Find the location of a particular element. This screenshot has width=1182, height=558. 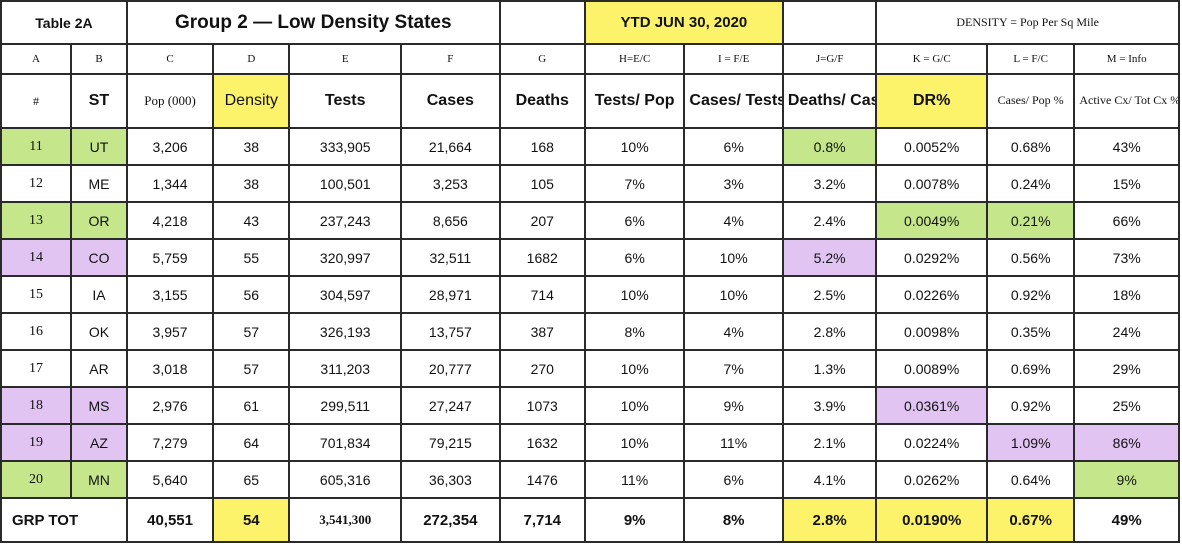

deaths-cell: 1476 is located at coordinates (542, 479).